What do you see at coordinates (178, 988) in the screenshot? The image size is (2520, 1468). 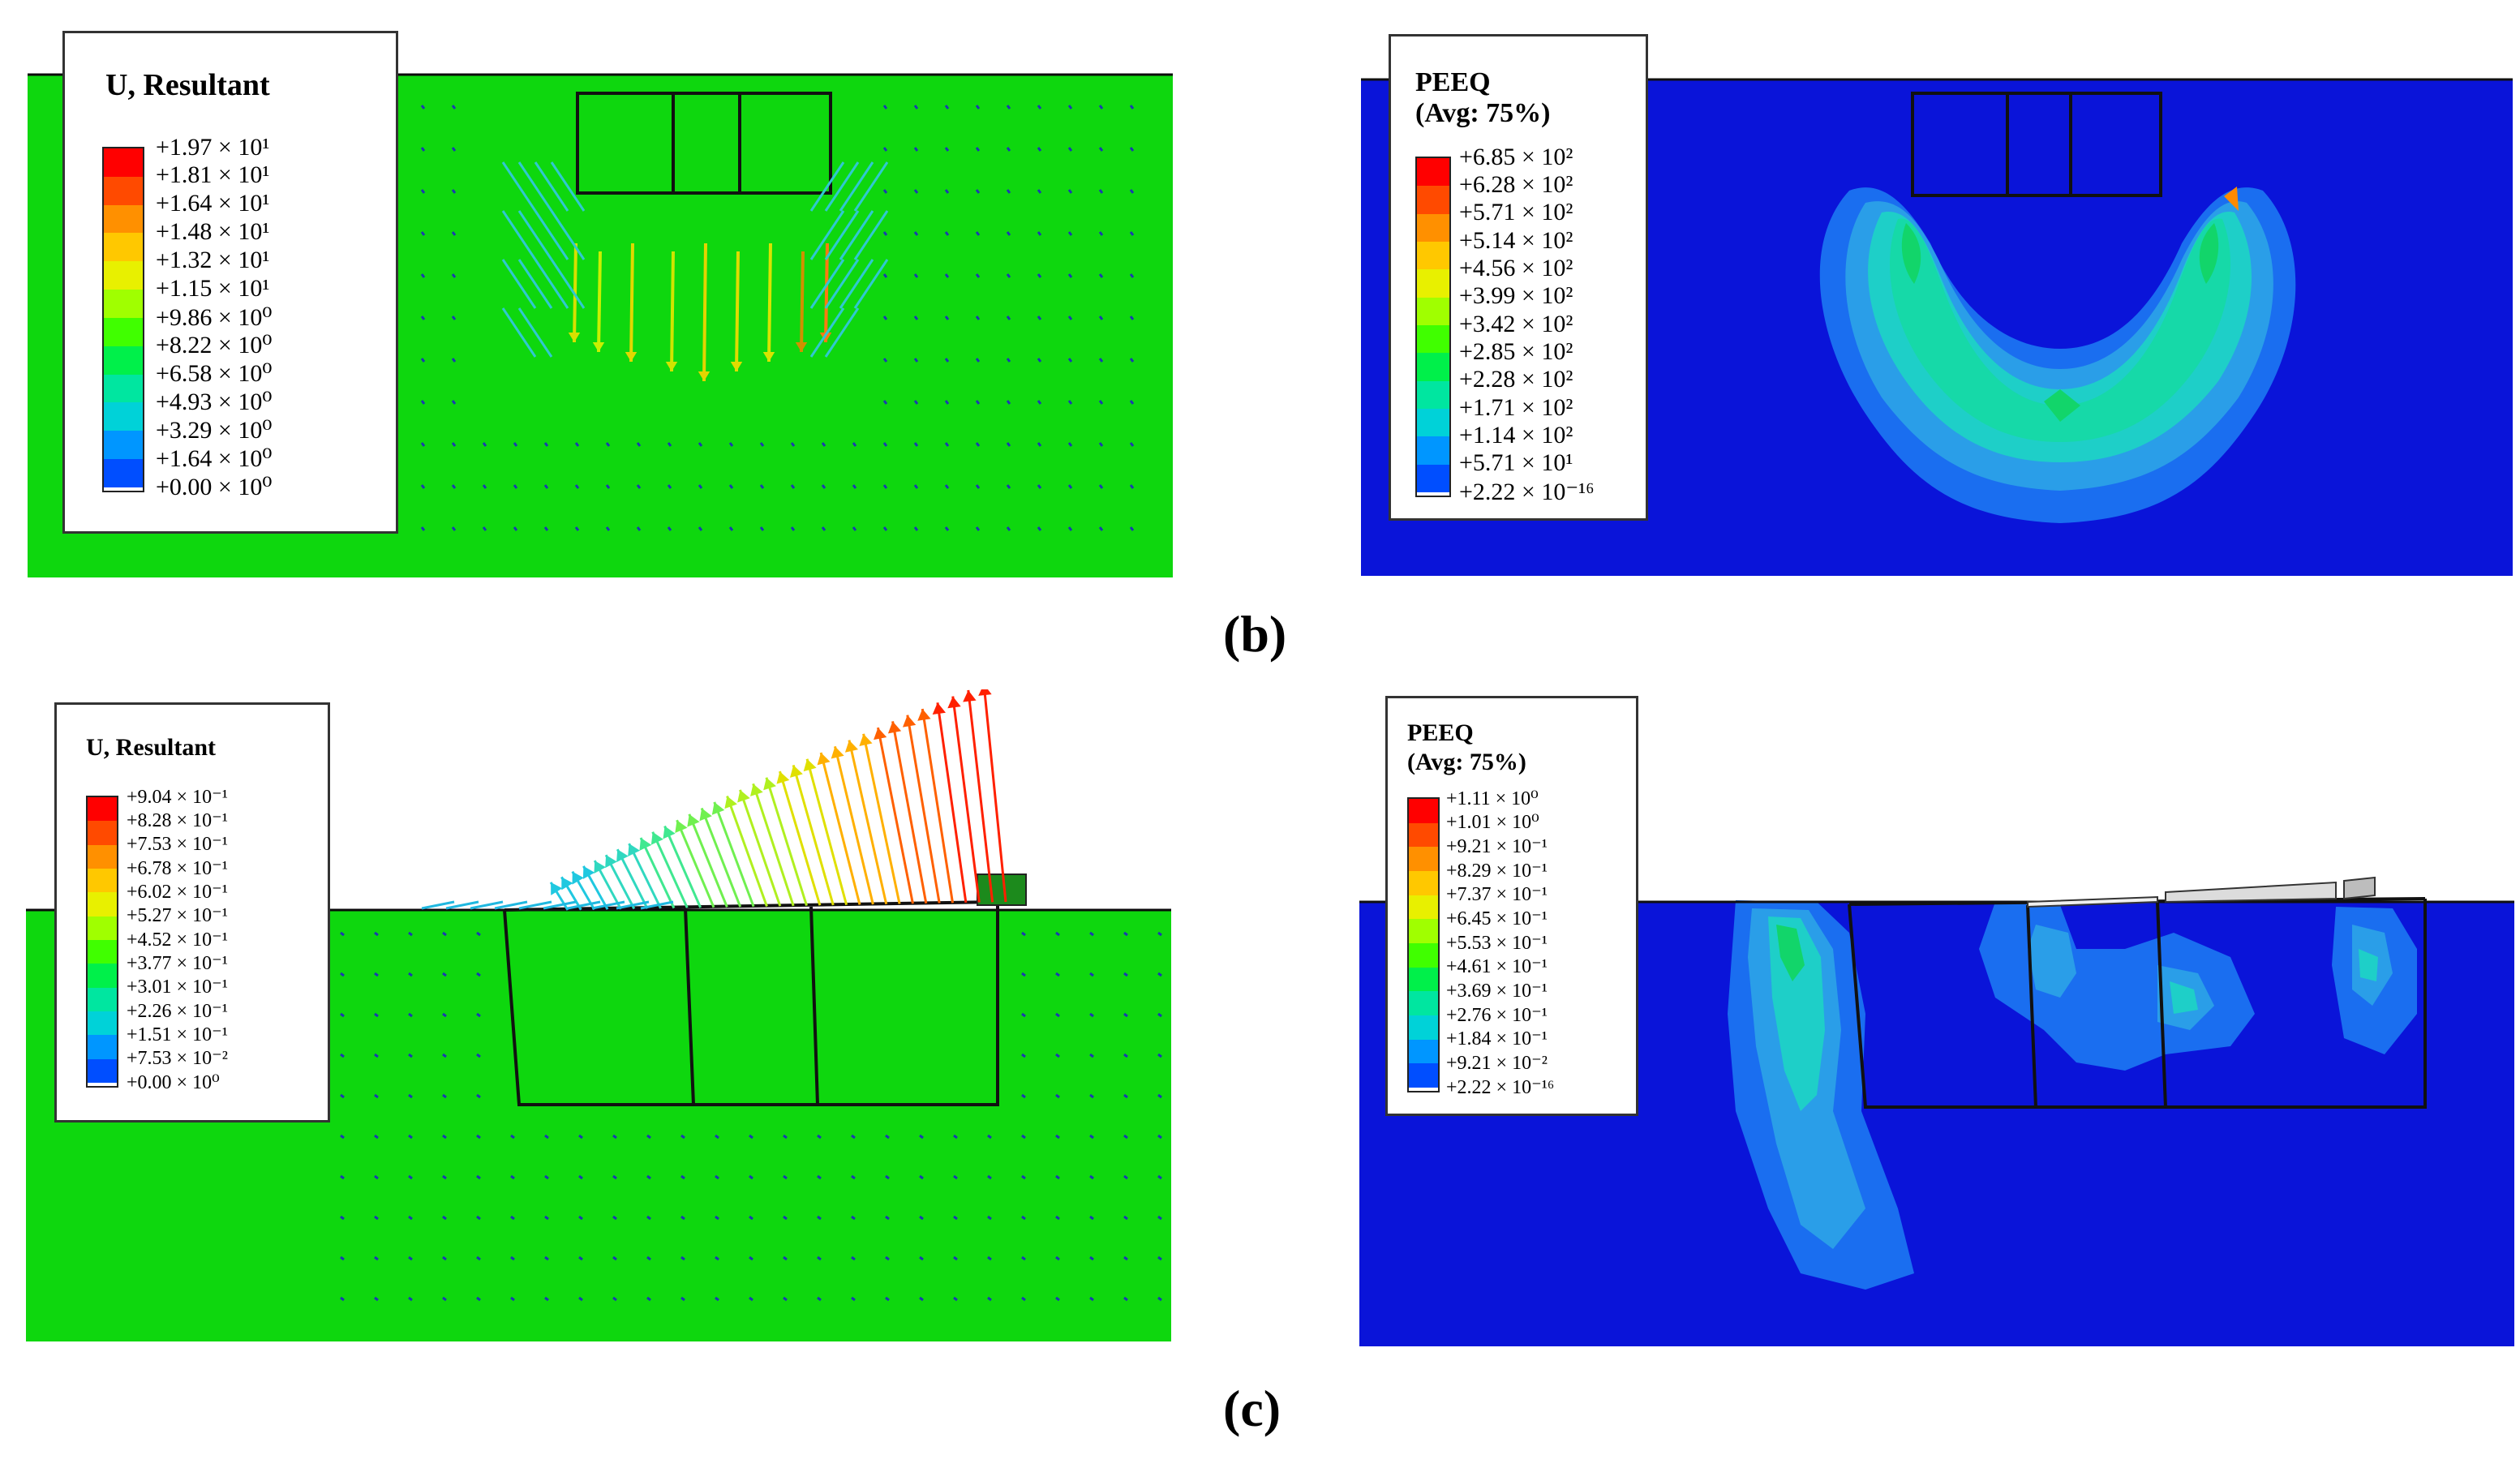 I see `legend-value: +3.01 × 10⁻¹` at bounding box center [178, 988].